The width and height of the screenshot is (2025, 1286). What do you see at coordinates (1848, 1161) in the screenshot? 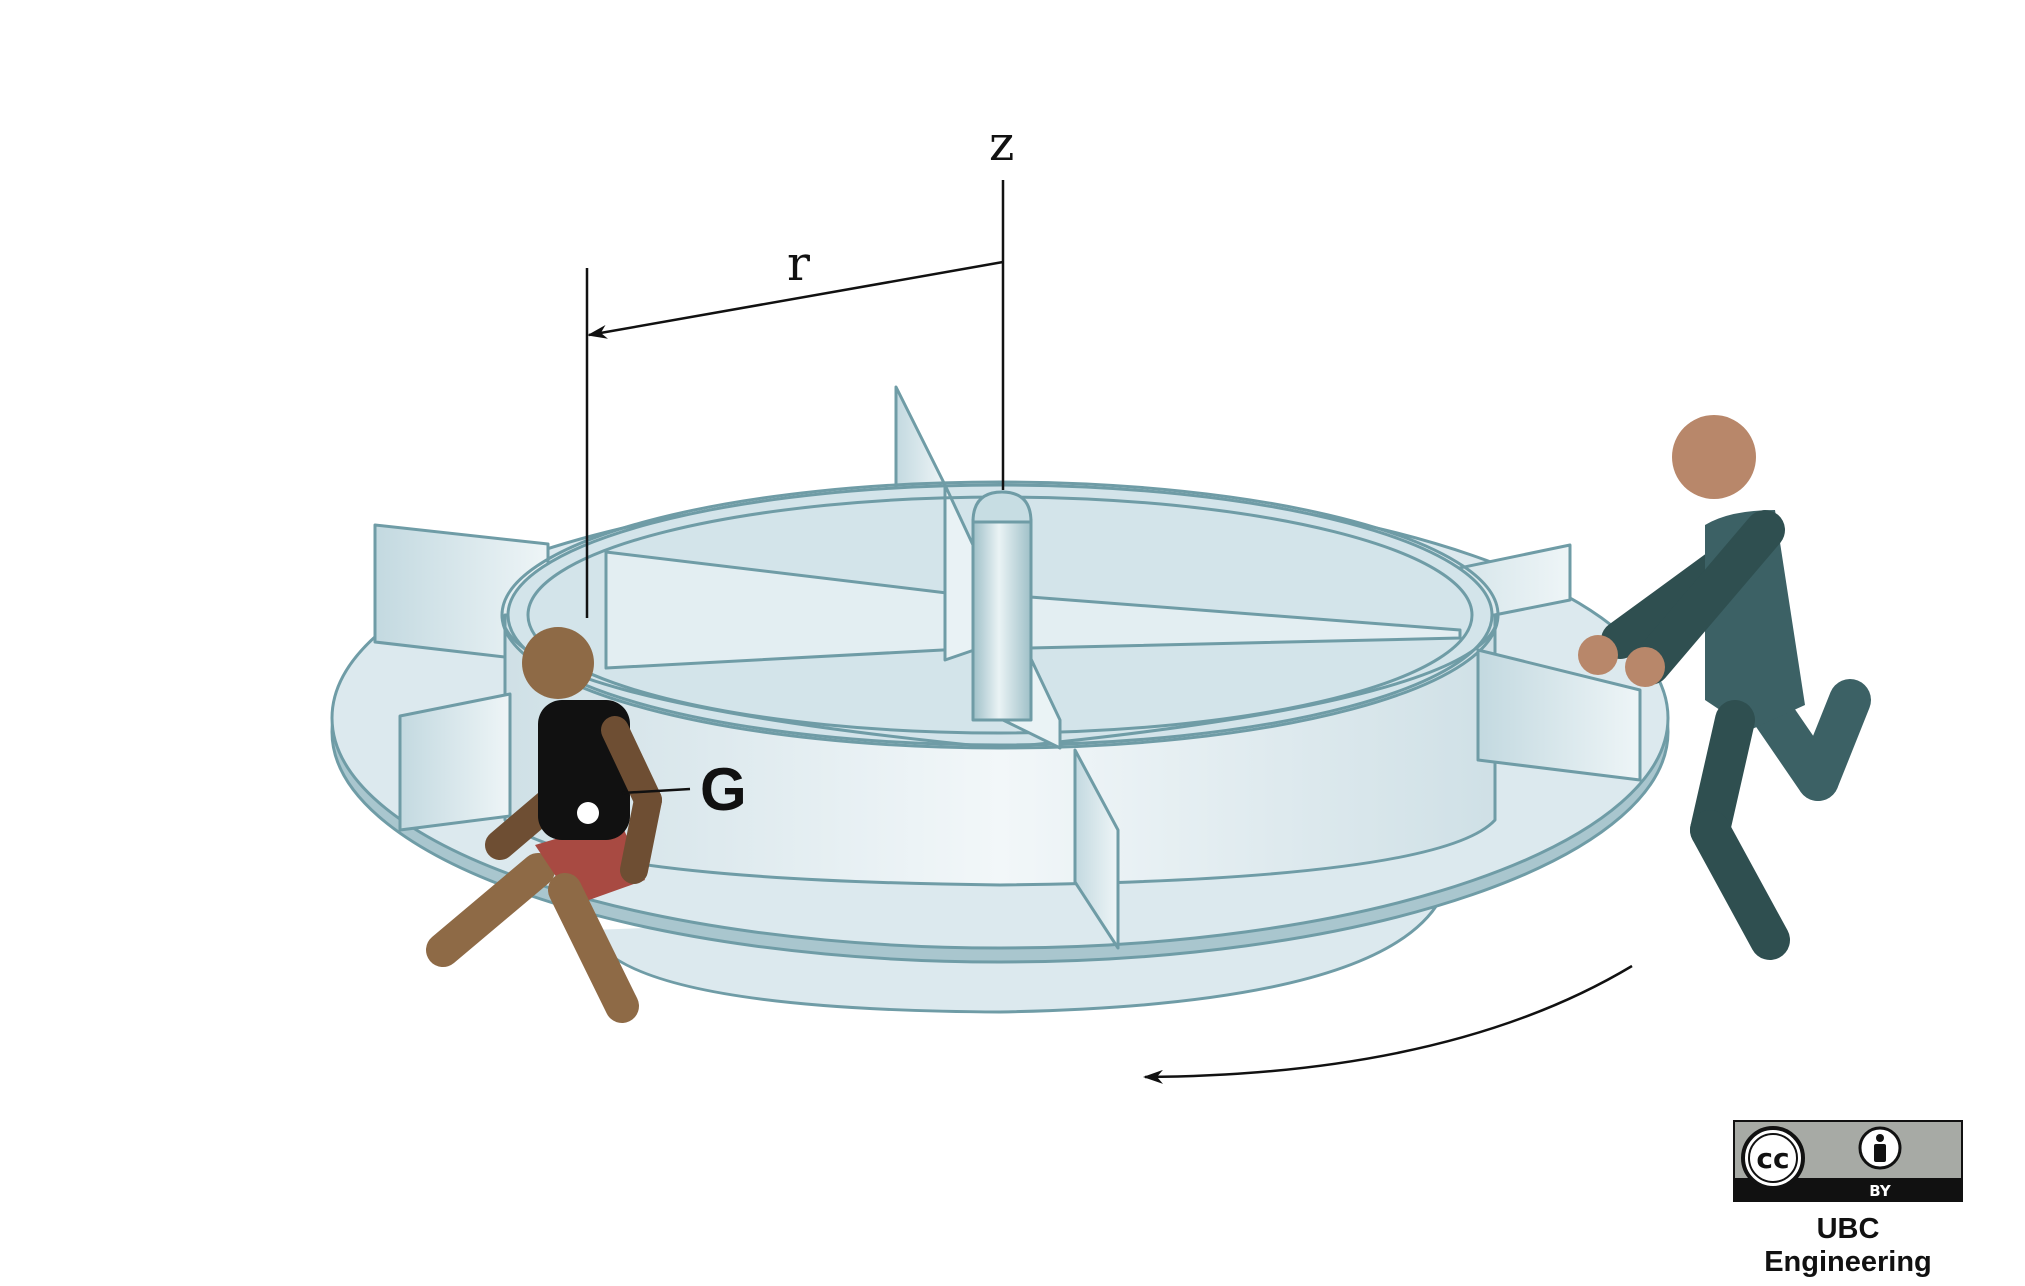
I see `cc-by-badge: cc BY` at bounding box center [1848, 1161].